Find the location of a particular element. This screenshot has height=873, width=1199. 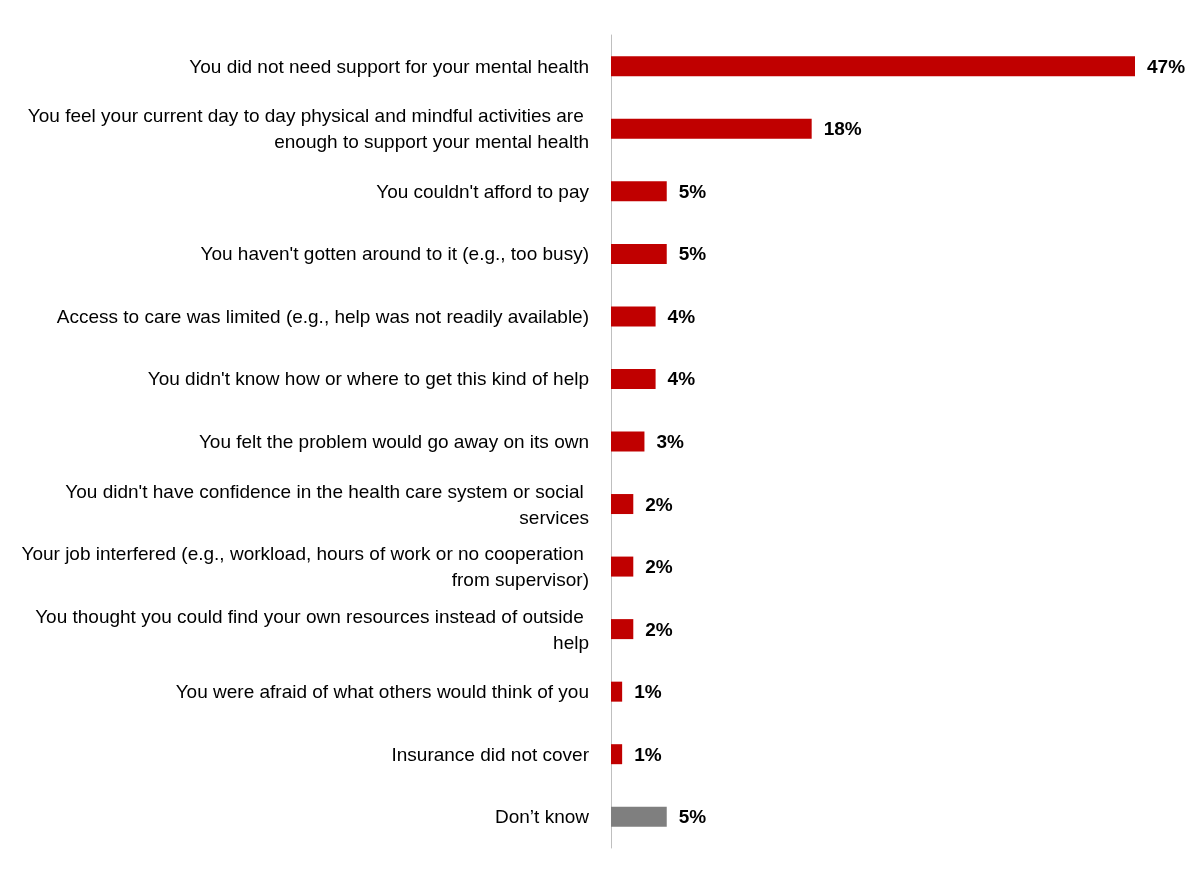

y-tick-label: You were afraid of what others would think of you is located at coordinates (382, 692).